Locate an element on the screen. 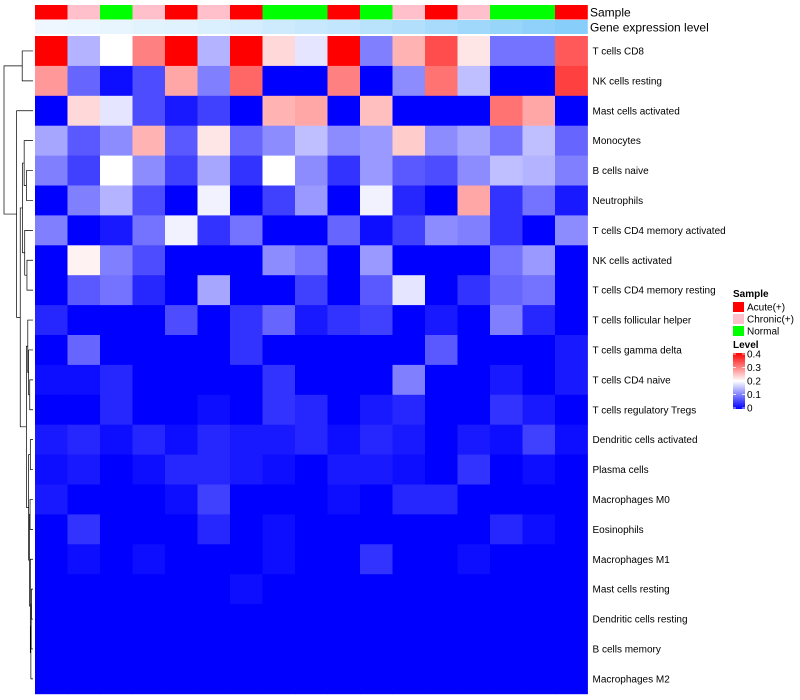 Image resolution: width=800 pixels, height=700 pixels. sample-legend-swatch is located at coordinates (738, 331).